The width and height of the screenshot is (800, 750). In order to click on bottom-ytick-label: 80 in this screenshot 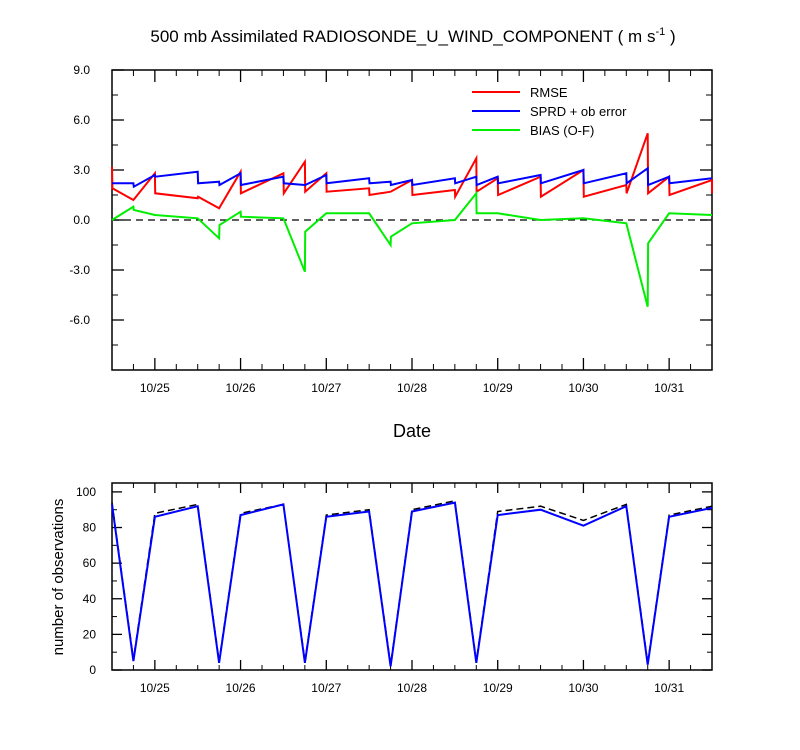, I will do `click(90, 528)`.